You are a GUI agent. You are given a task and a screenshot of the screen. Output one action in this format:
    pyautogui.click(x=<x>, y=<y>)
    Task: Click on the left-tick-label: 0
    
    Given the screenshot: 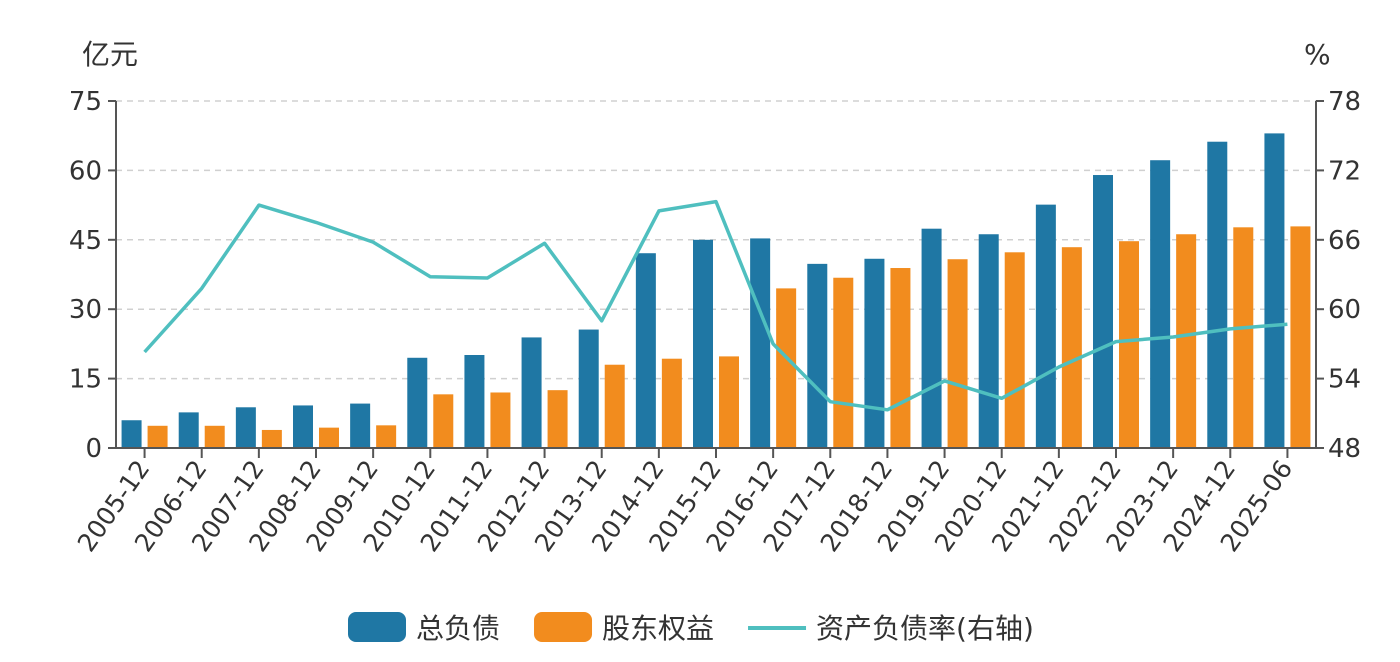 What is the action you would take?
    pyautogui.click(x=93, y=449)
    